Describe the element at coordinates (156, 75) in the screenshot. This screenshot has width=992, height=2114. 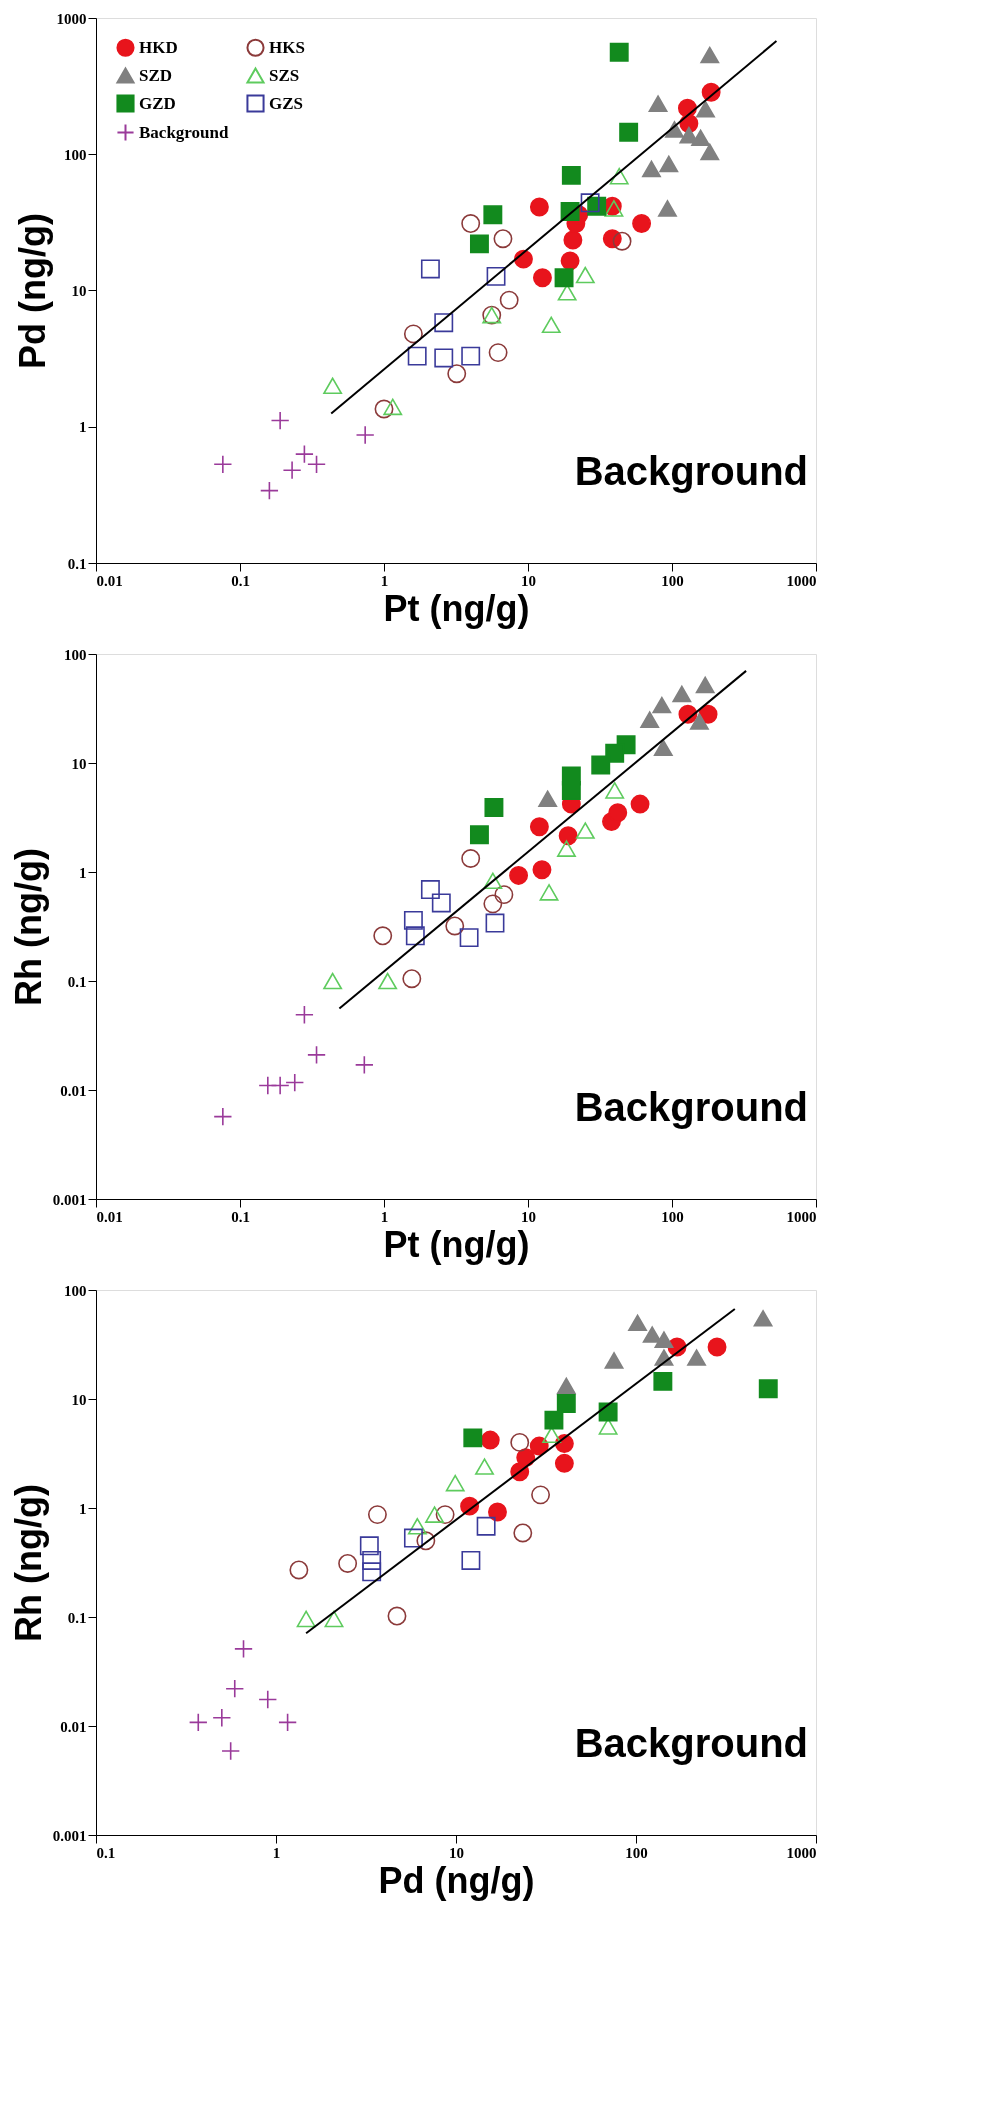
I see `legend-label: SZD` at that location.